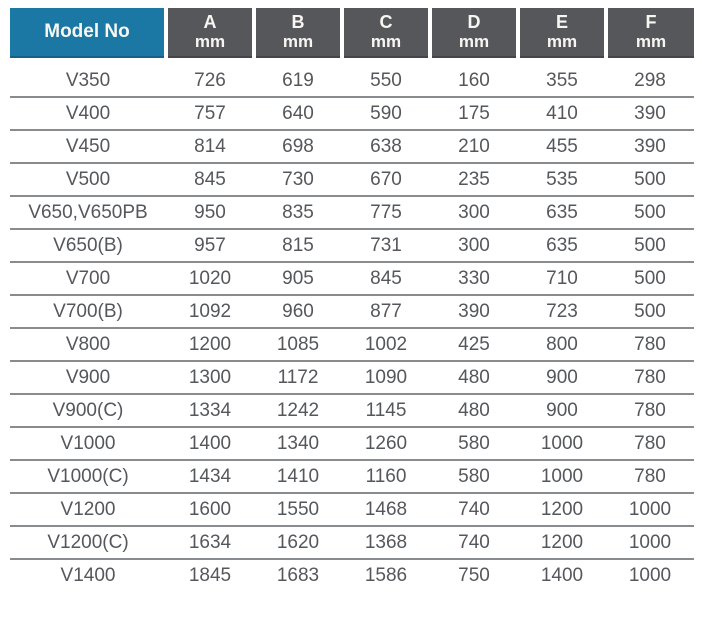 This screenshot has height=623, width=702. I want to click on value-cell-b: 835, so click(298, 212).